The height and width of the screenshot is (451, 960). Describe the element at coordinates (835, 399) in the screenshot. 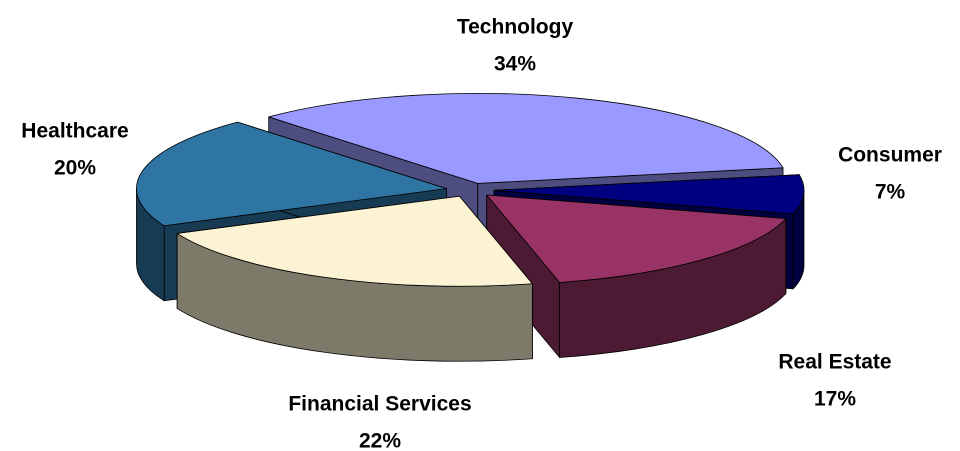

I see `slice-value-label: 17%` at that location.